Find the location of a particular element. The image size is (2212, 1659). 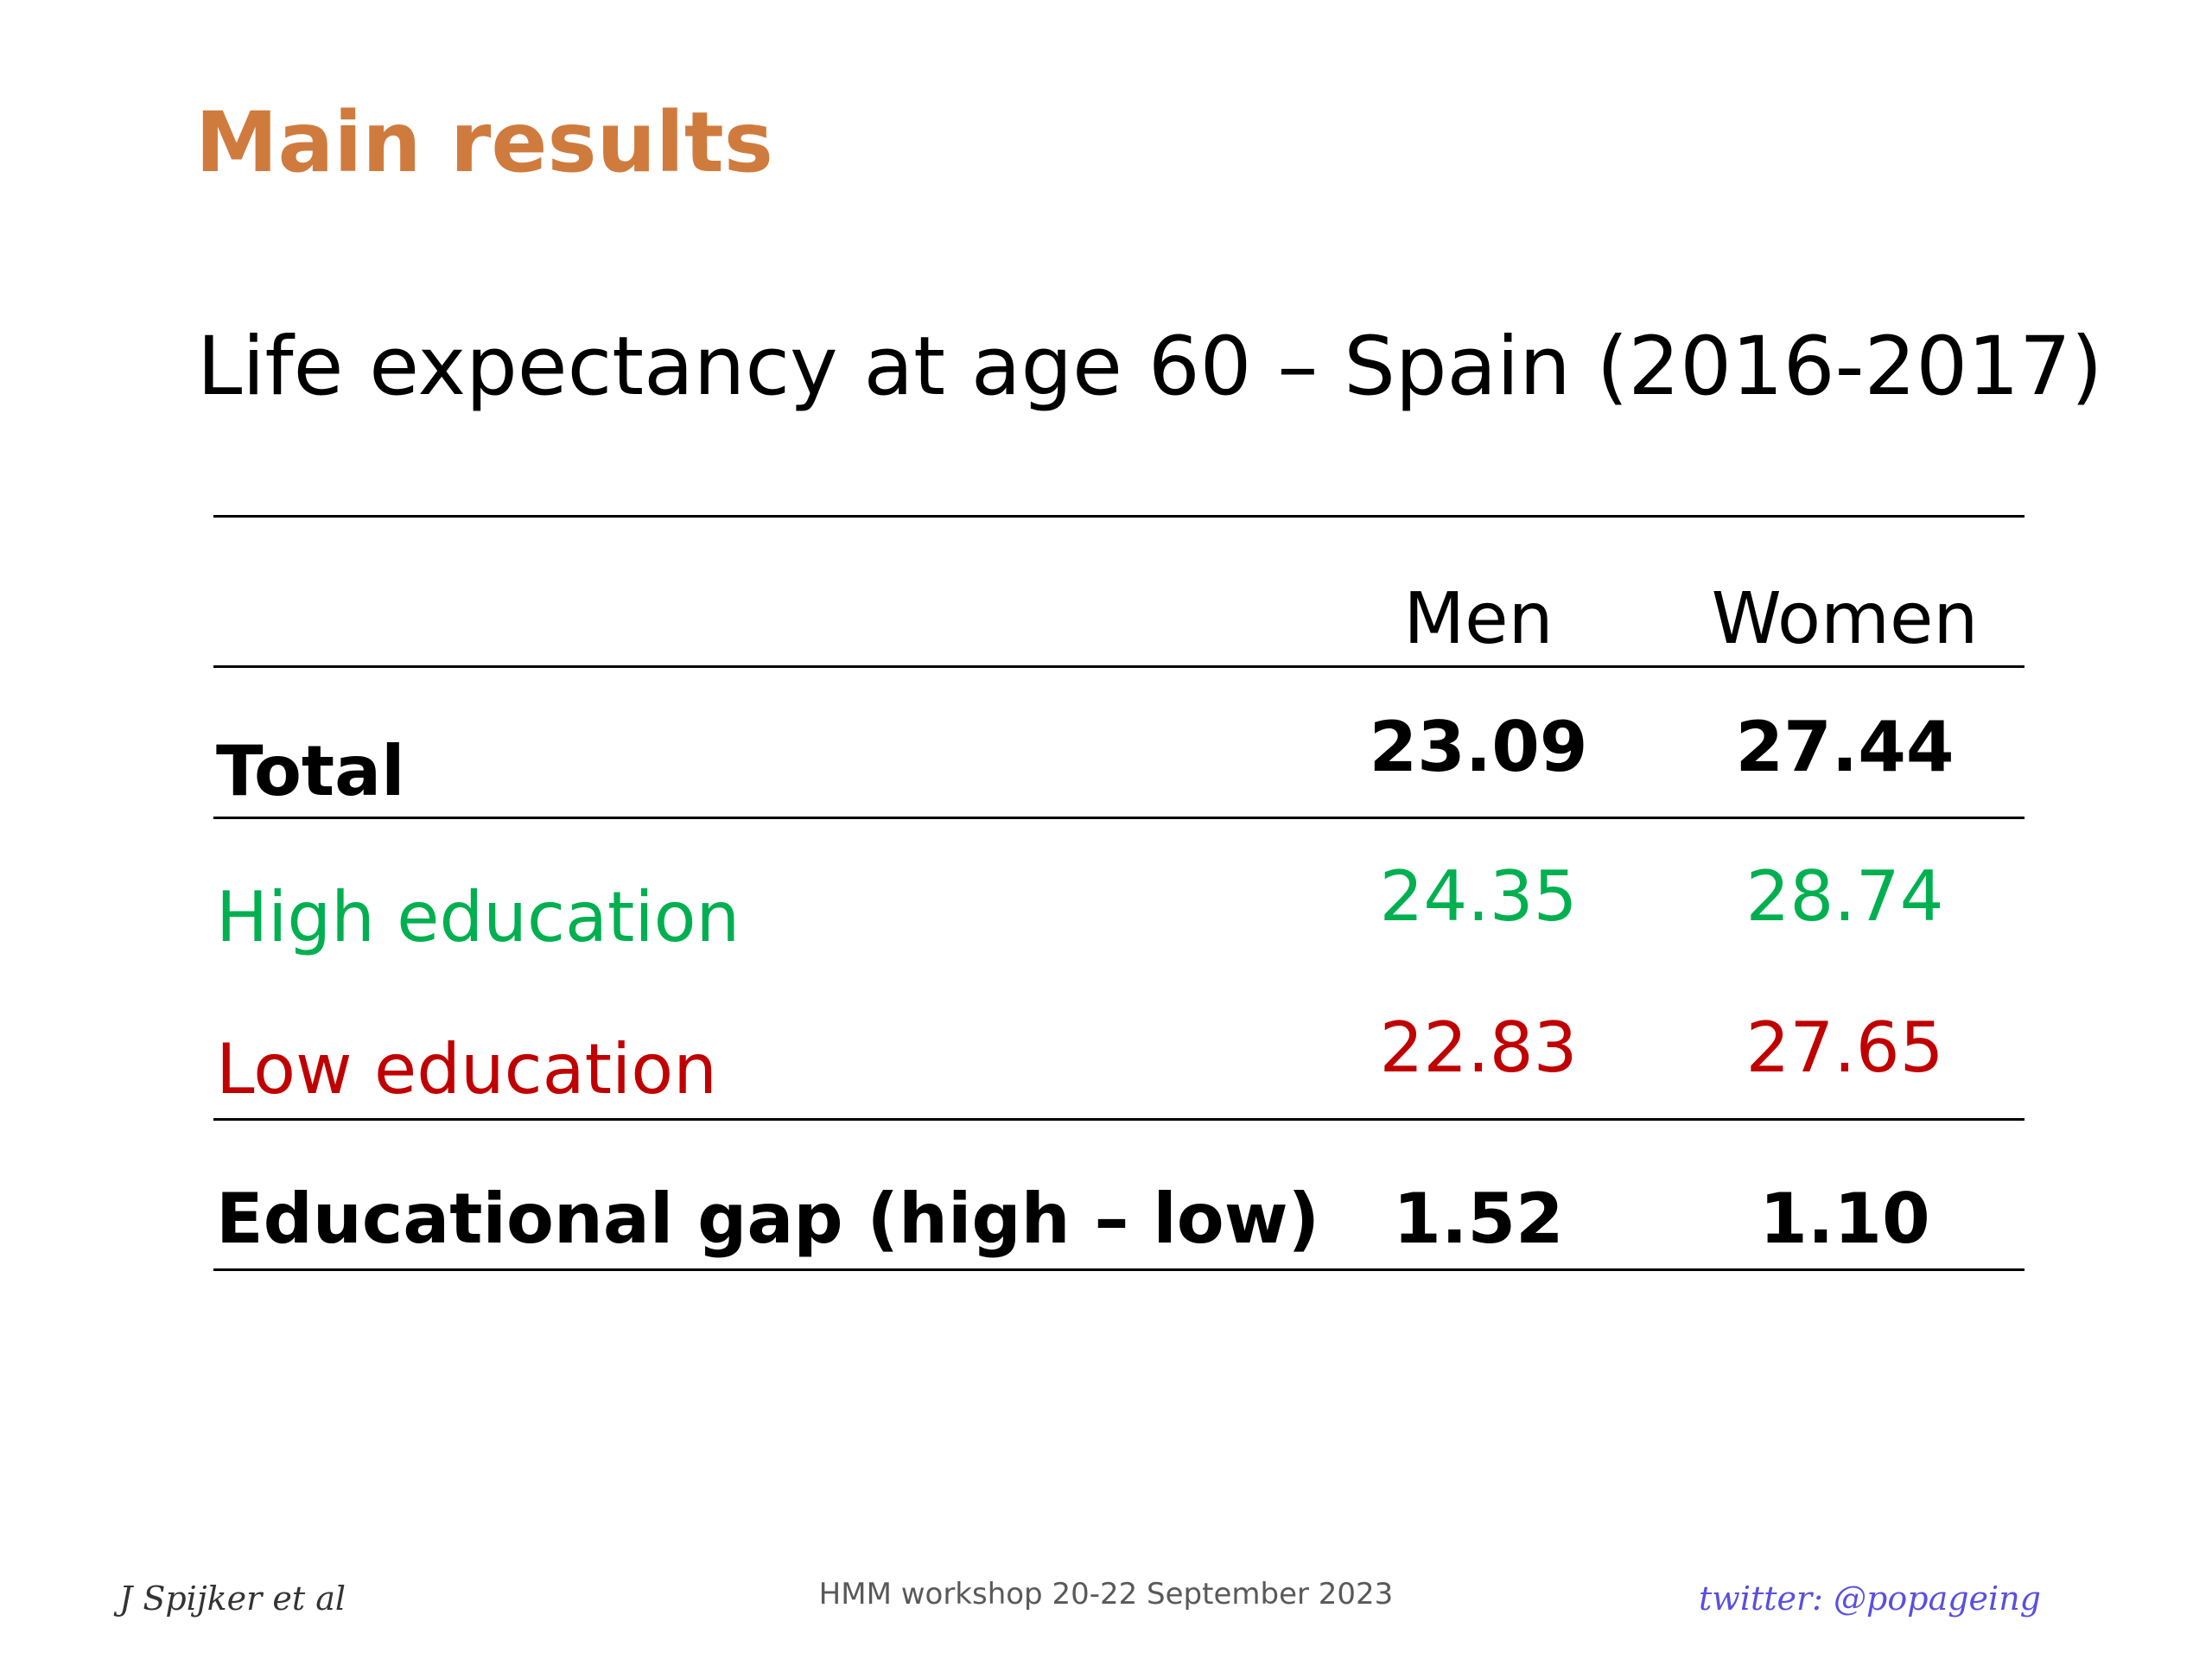

table-total-rule is located at coordinates (1118, 818).